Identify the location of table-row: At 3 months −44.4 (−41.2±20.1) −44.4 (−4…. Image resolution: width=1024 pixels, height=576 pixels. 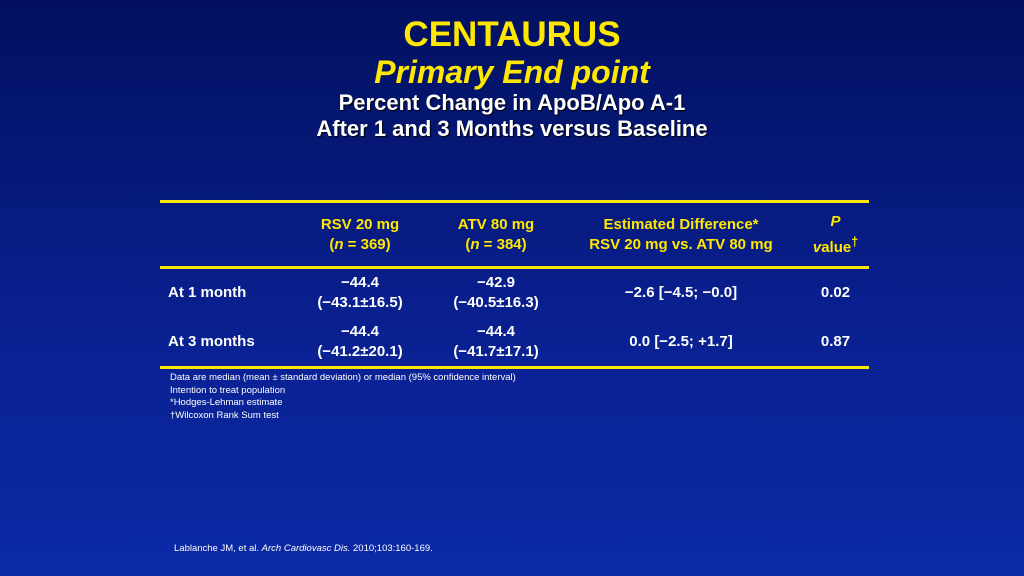
(514, 343).